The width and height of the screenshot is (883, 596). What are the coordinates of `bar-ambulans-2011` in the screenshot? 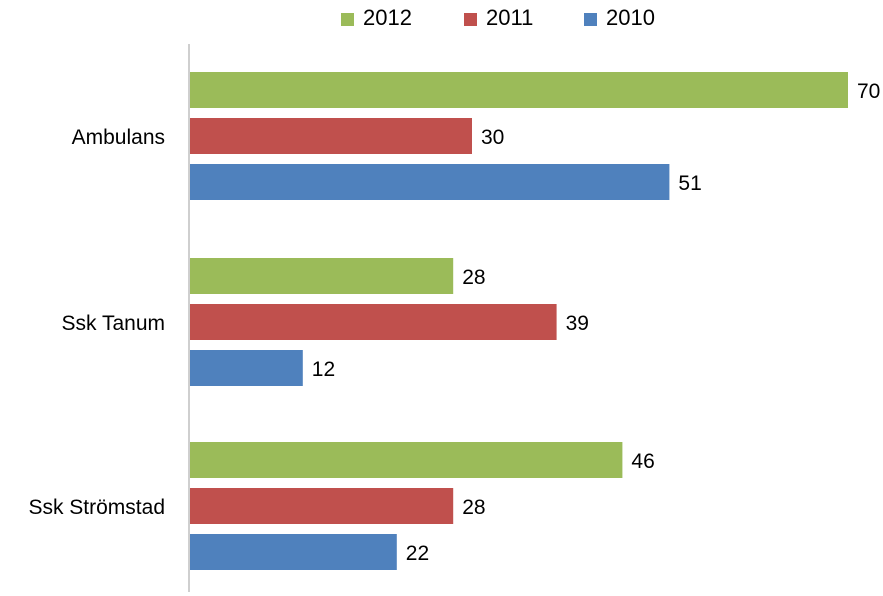 It's located at (331, 136).